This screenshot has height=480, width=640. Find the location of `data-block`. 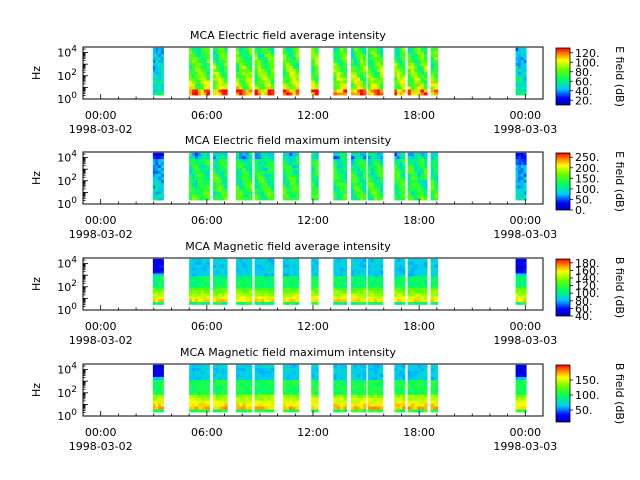

data-block is located at coordinates (199, 71).